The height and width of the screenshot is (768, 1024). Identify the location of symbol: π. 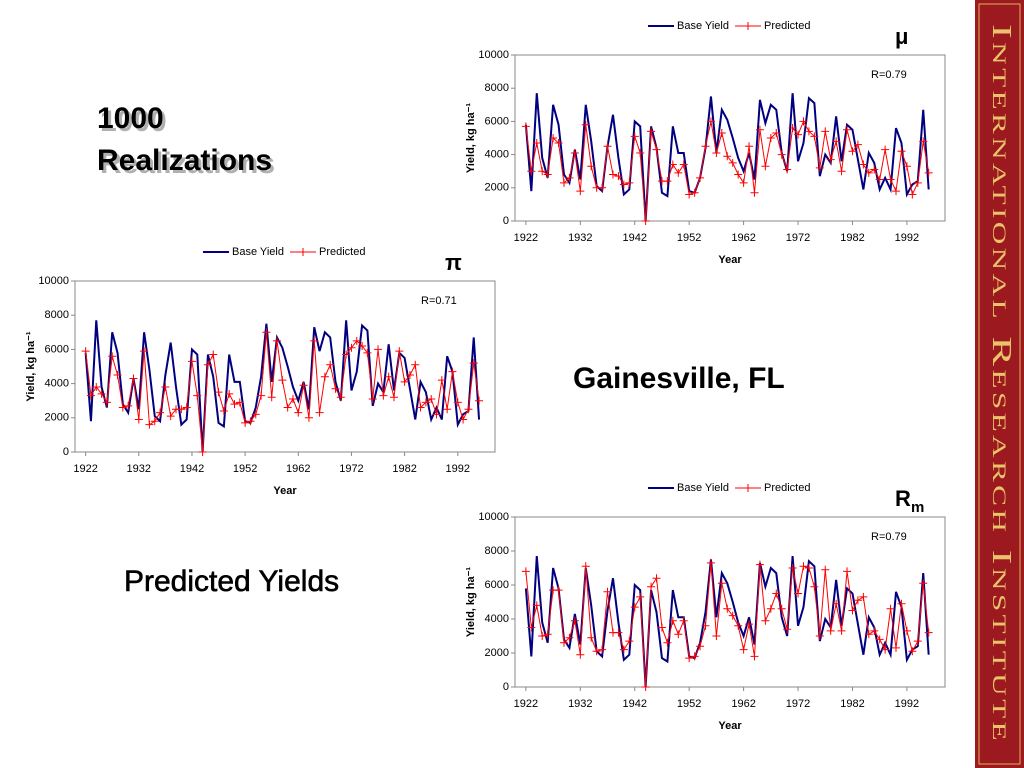
(453, 262).